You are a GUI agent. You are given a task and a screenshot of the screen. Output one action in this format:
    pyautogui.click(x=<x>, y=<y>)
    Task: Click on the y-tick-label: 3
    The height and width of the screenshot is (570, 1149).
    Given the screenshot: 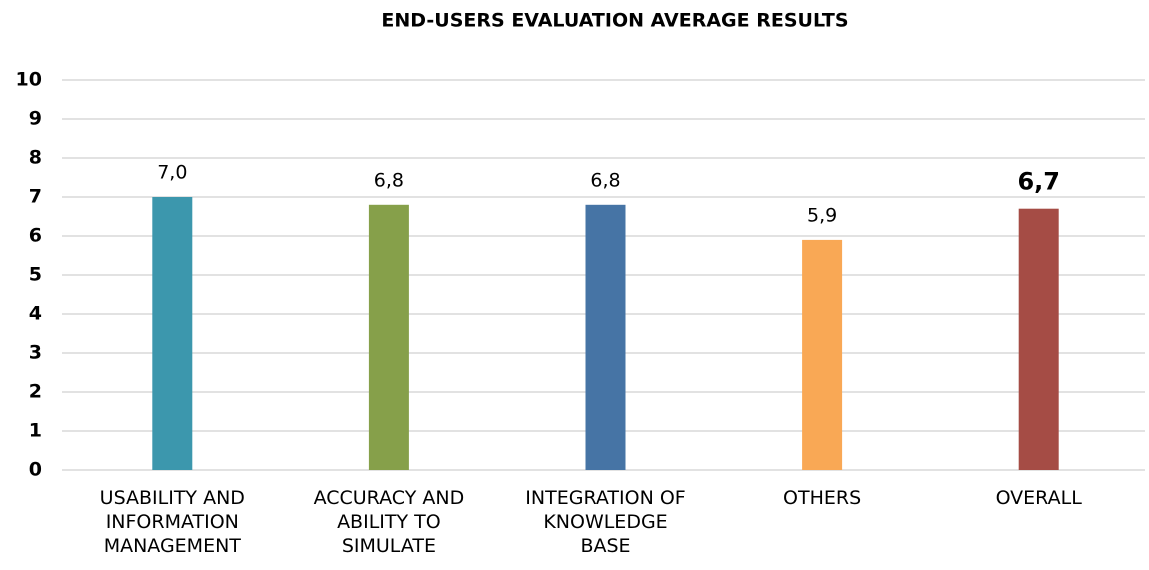 What is the action you would take?
    pyautogui.click(x=35, y=353)
    